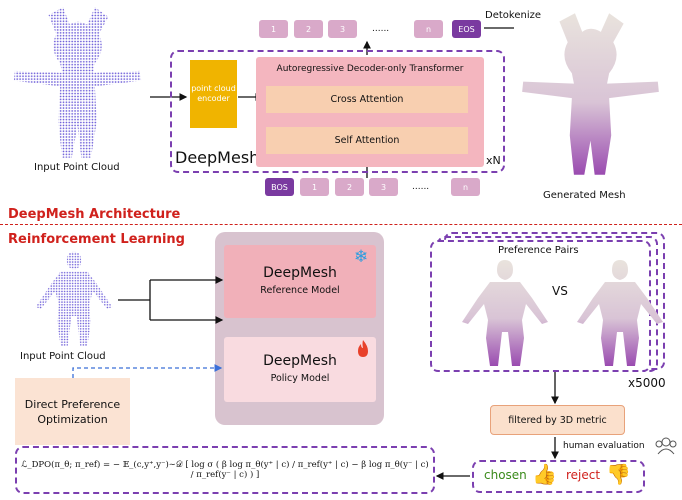 The height and width of the screenshot is (500, 682). What do you see at coordinates (493, 160) in the screenshot?
I see `repeat-label: xN` at bounding box center [493, 160].